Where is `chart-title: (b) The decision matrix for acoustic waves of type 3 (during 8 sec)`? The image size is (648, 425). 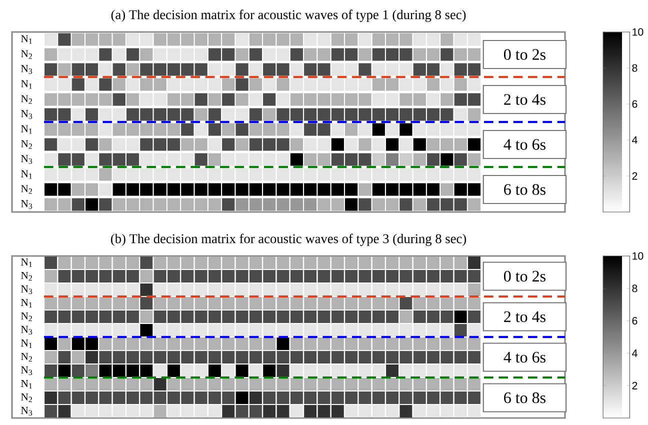 chart-title: (b) The decision matrix for acoustic waves of type 3 (during 8 sec) is located at coordinates (288, 240).